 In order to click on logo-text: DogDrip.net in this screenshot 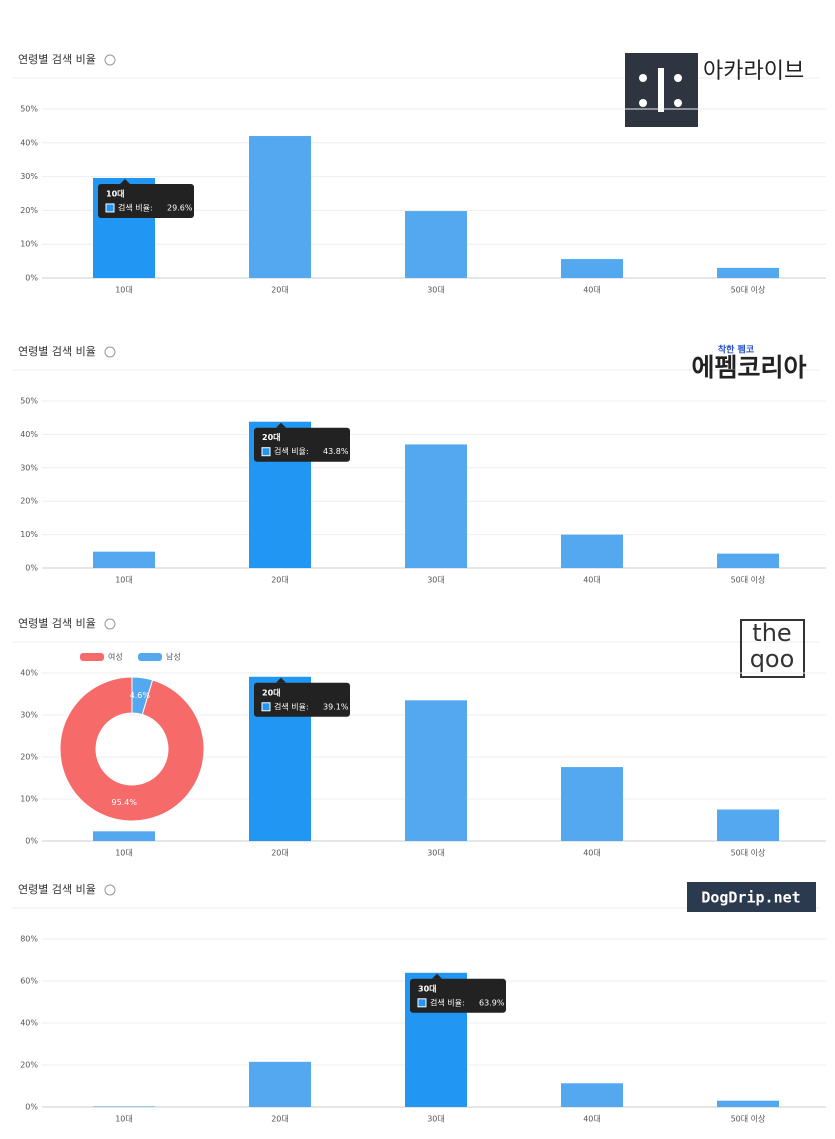, I will do `click(750, 898)`.